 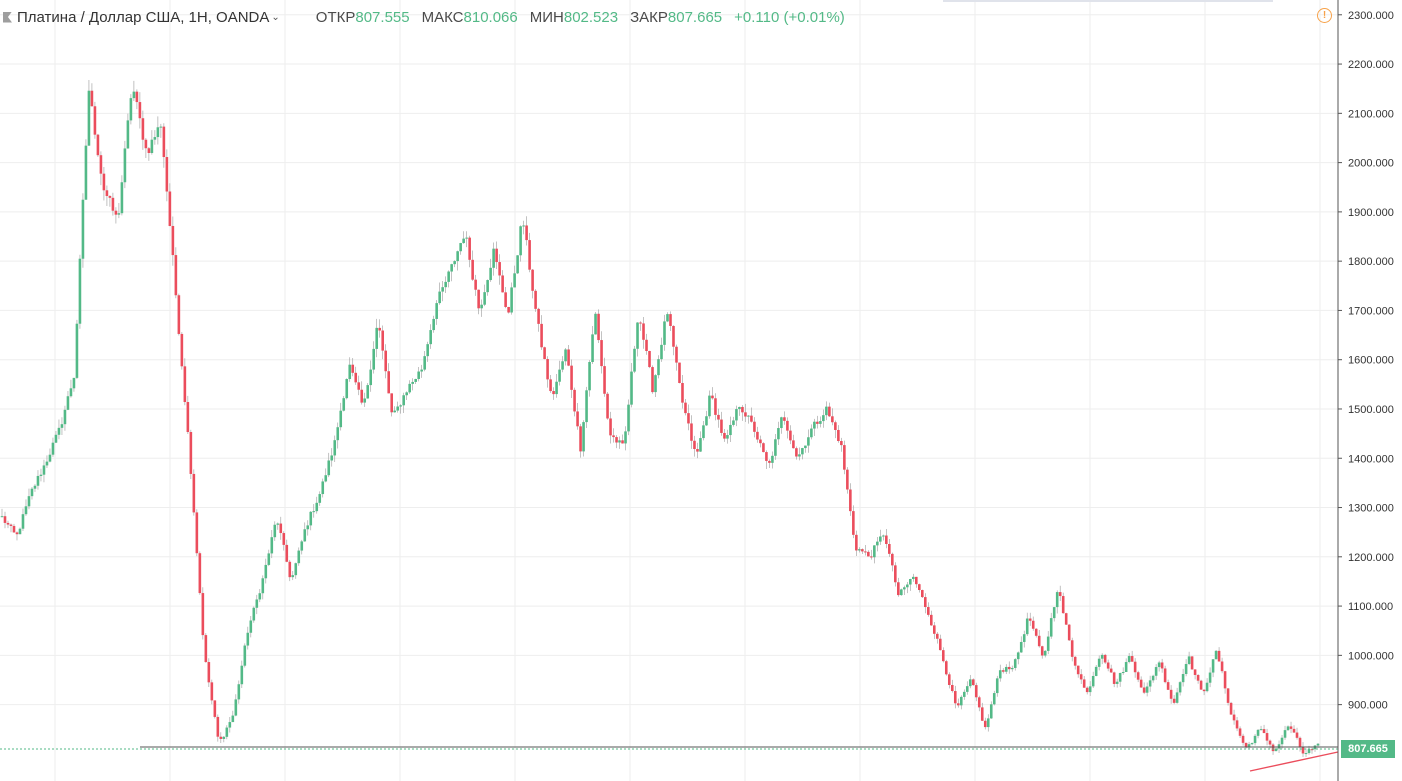 What do you see at coordinates (275, 17) in the screenshot?
I see `chevron-down-icon: ⌄` at bounding box center [275, 17].